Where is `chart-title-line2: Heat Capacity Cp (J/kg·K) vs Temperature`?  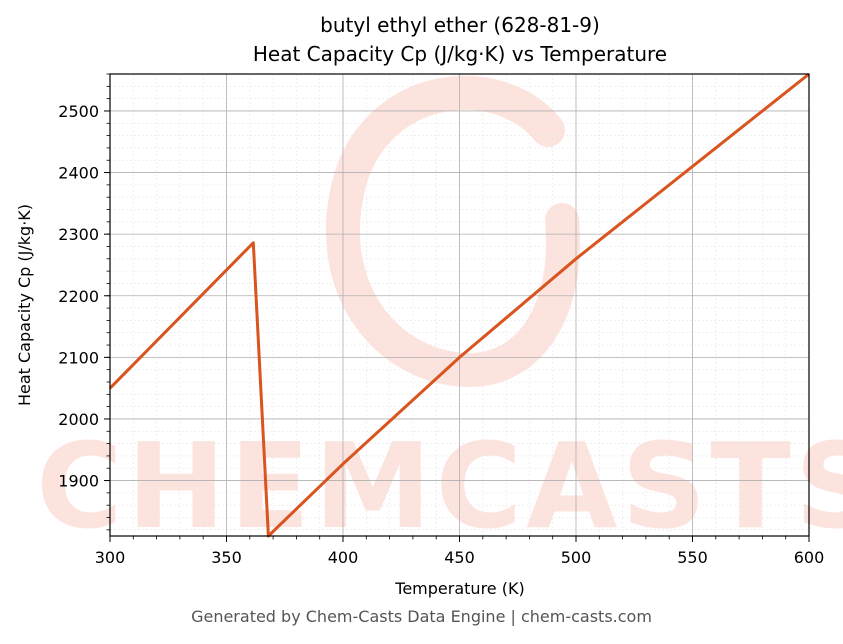 chart-title-line2: Heat Capacity Cp (J/kg·K) vs Temperature is located at coordinates (460, 54).